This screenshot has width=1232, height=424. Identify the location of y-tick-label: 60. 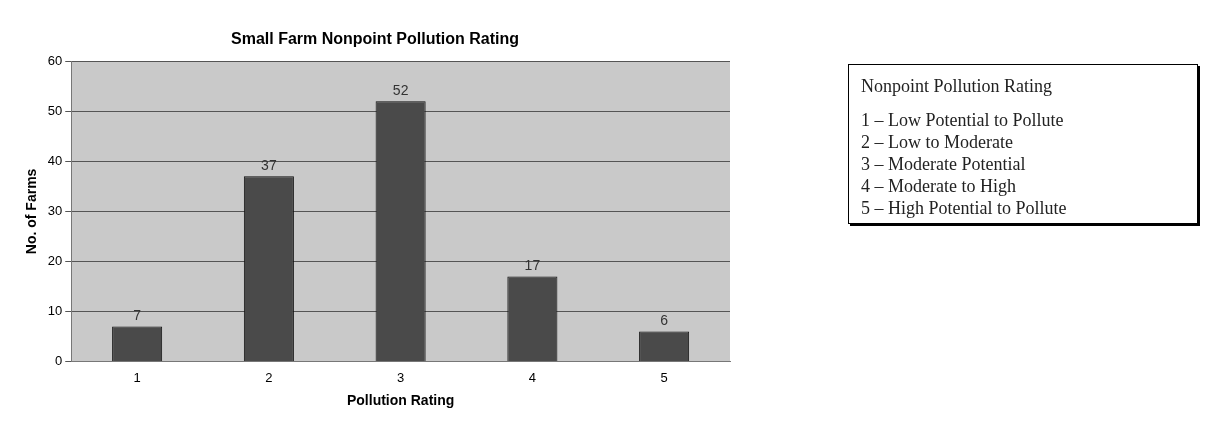
(55, 60).